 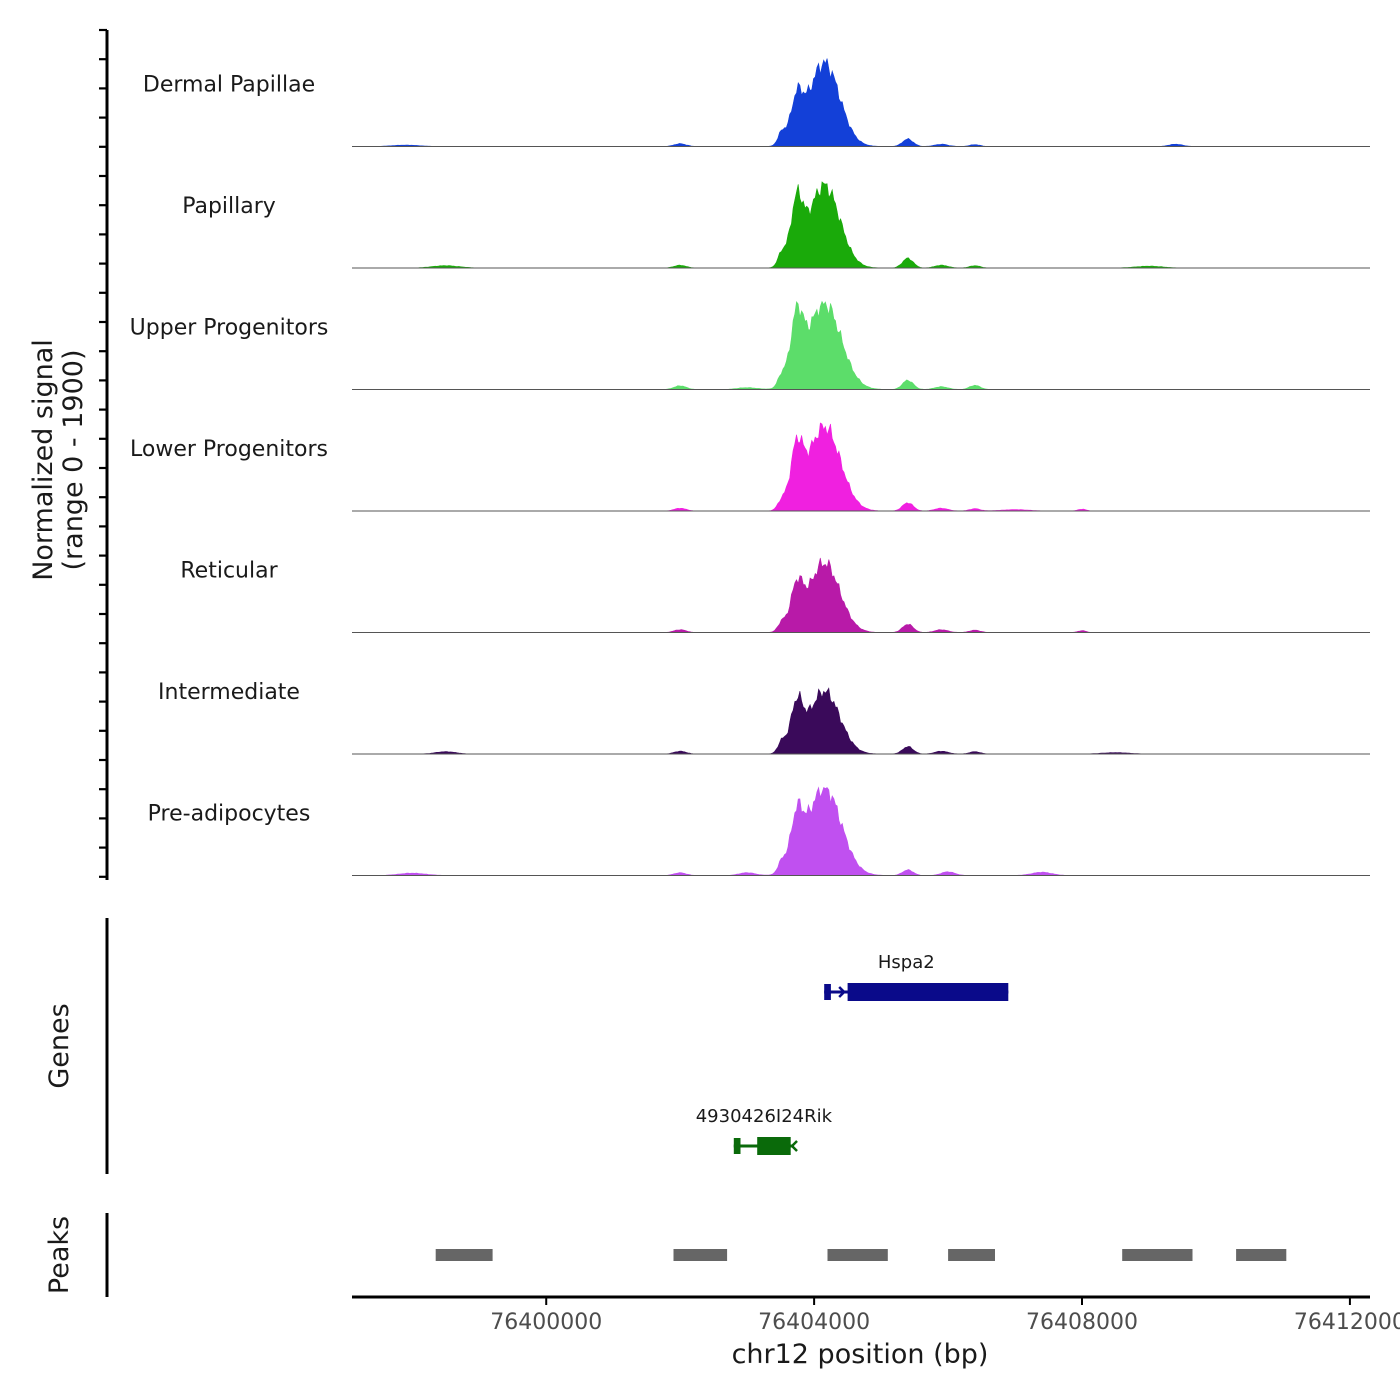 I want to click on coverage-y-ticks, so click(x=103, y=453).